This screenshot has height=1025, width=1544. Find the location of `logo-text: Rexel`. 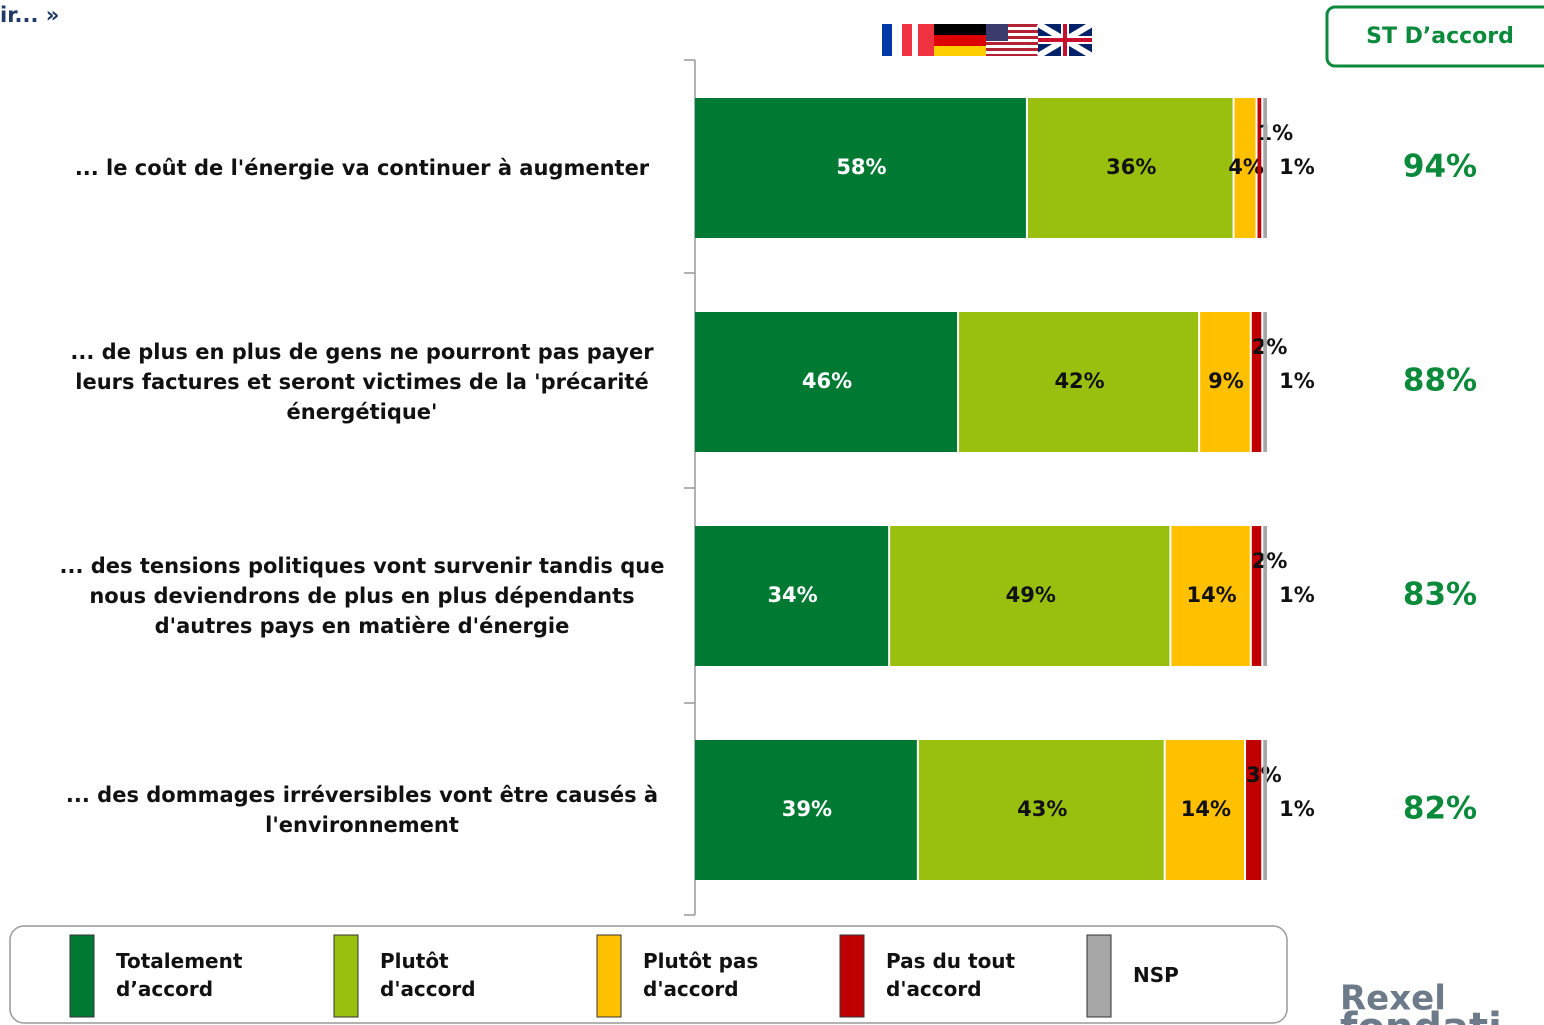

logo-text: Rexel is located at coordinates (1393, 999).